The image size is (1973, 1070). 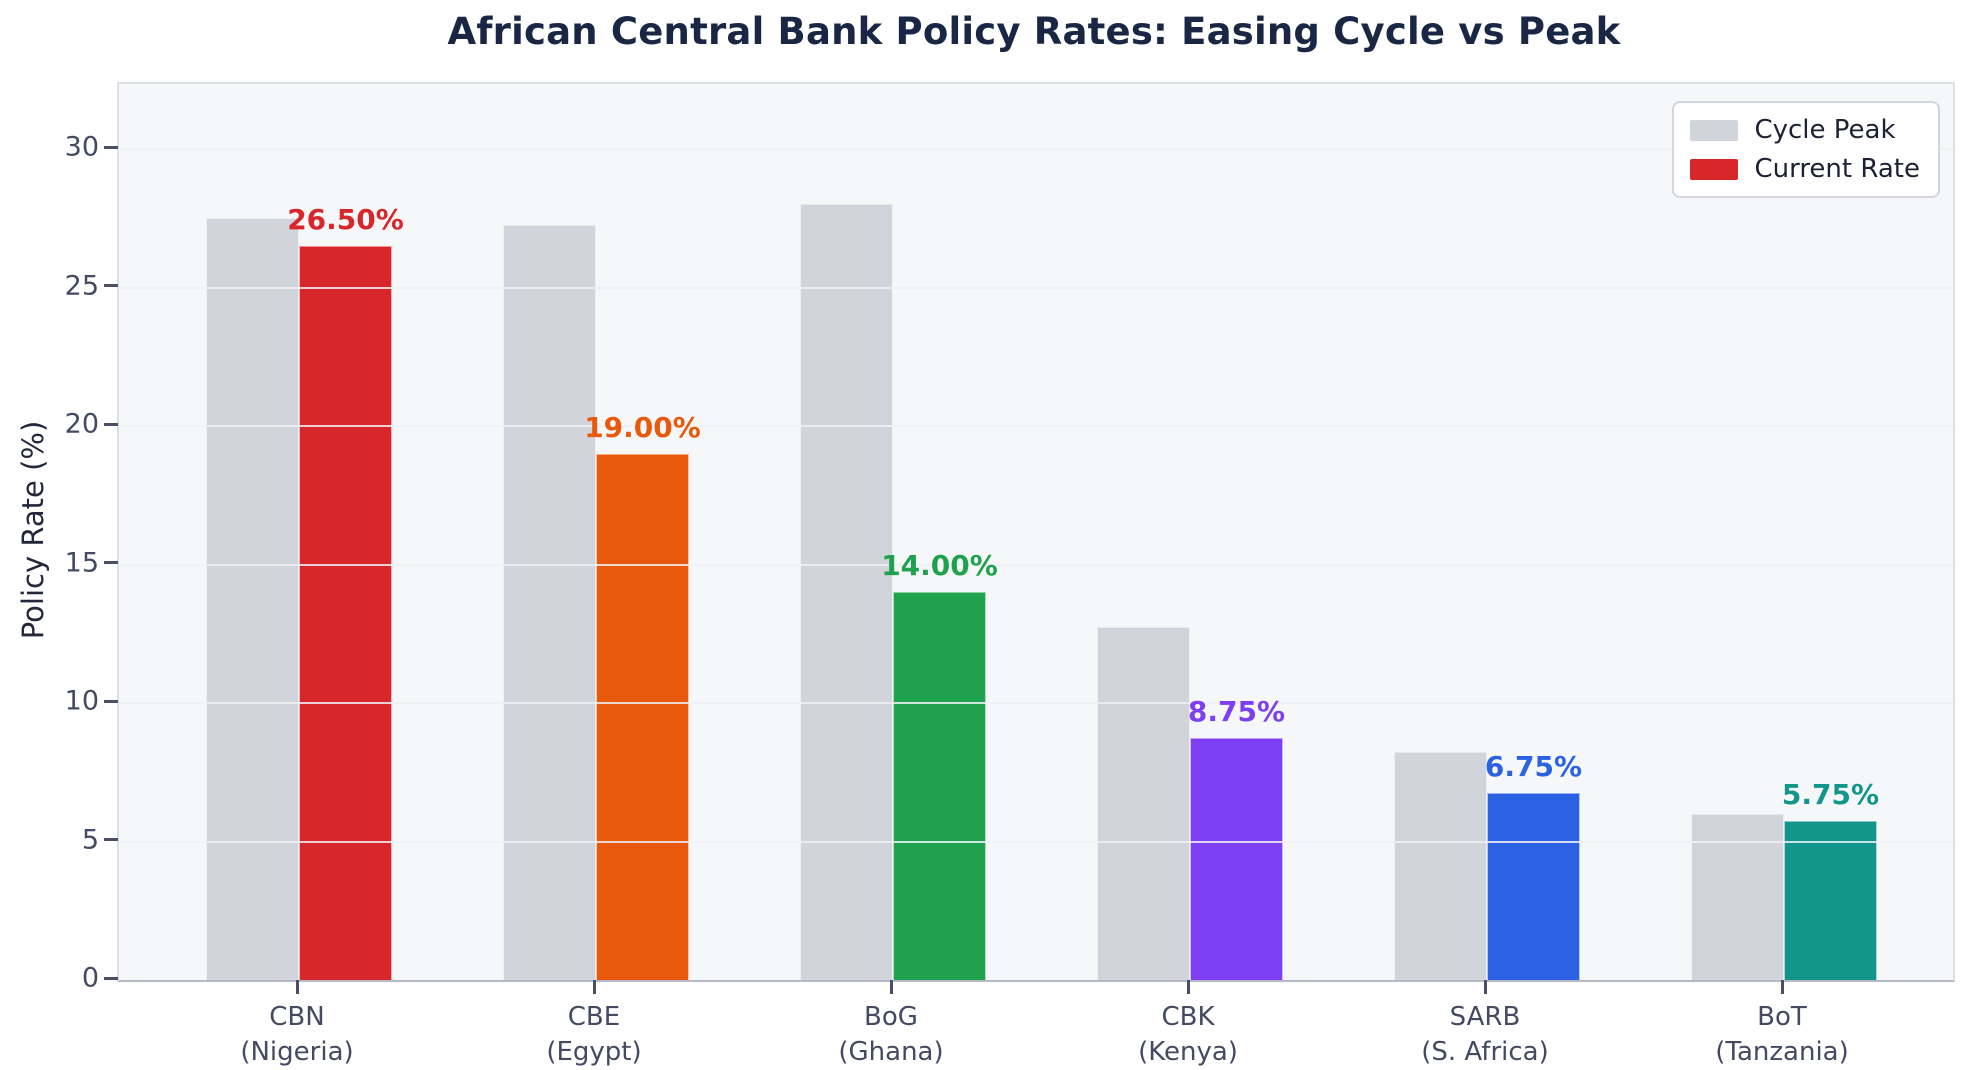 I want to click on x-tick-mark-CBE, so click(x=594, y=987).